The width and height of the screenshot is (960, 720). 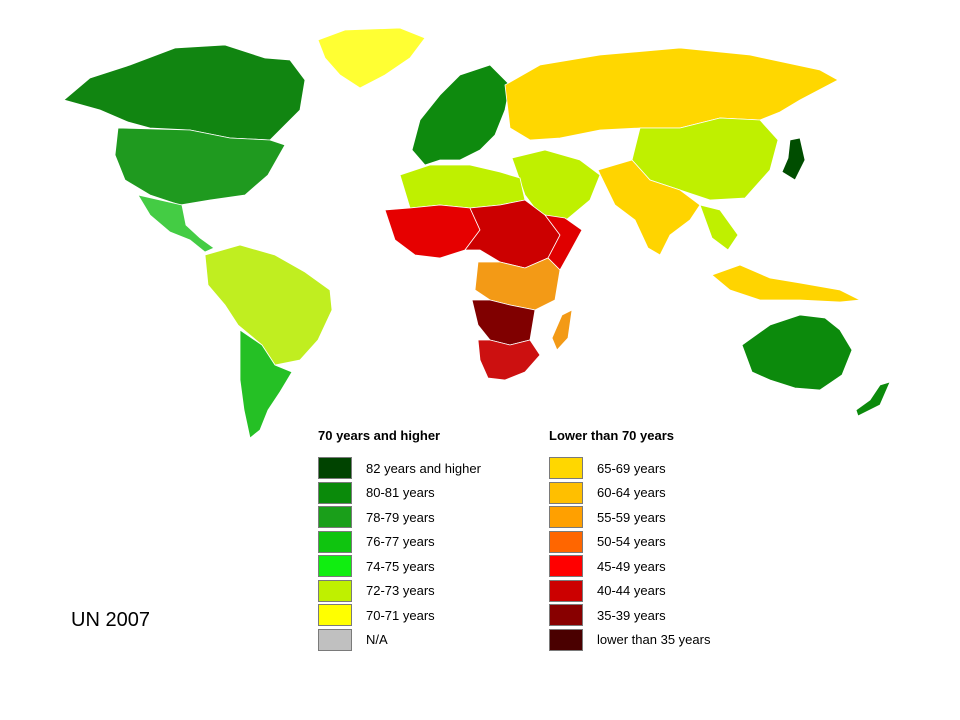 I want to click on region-angola-zambia, so click(x=517, y=284).